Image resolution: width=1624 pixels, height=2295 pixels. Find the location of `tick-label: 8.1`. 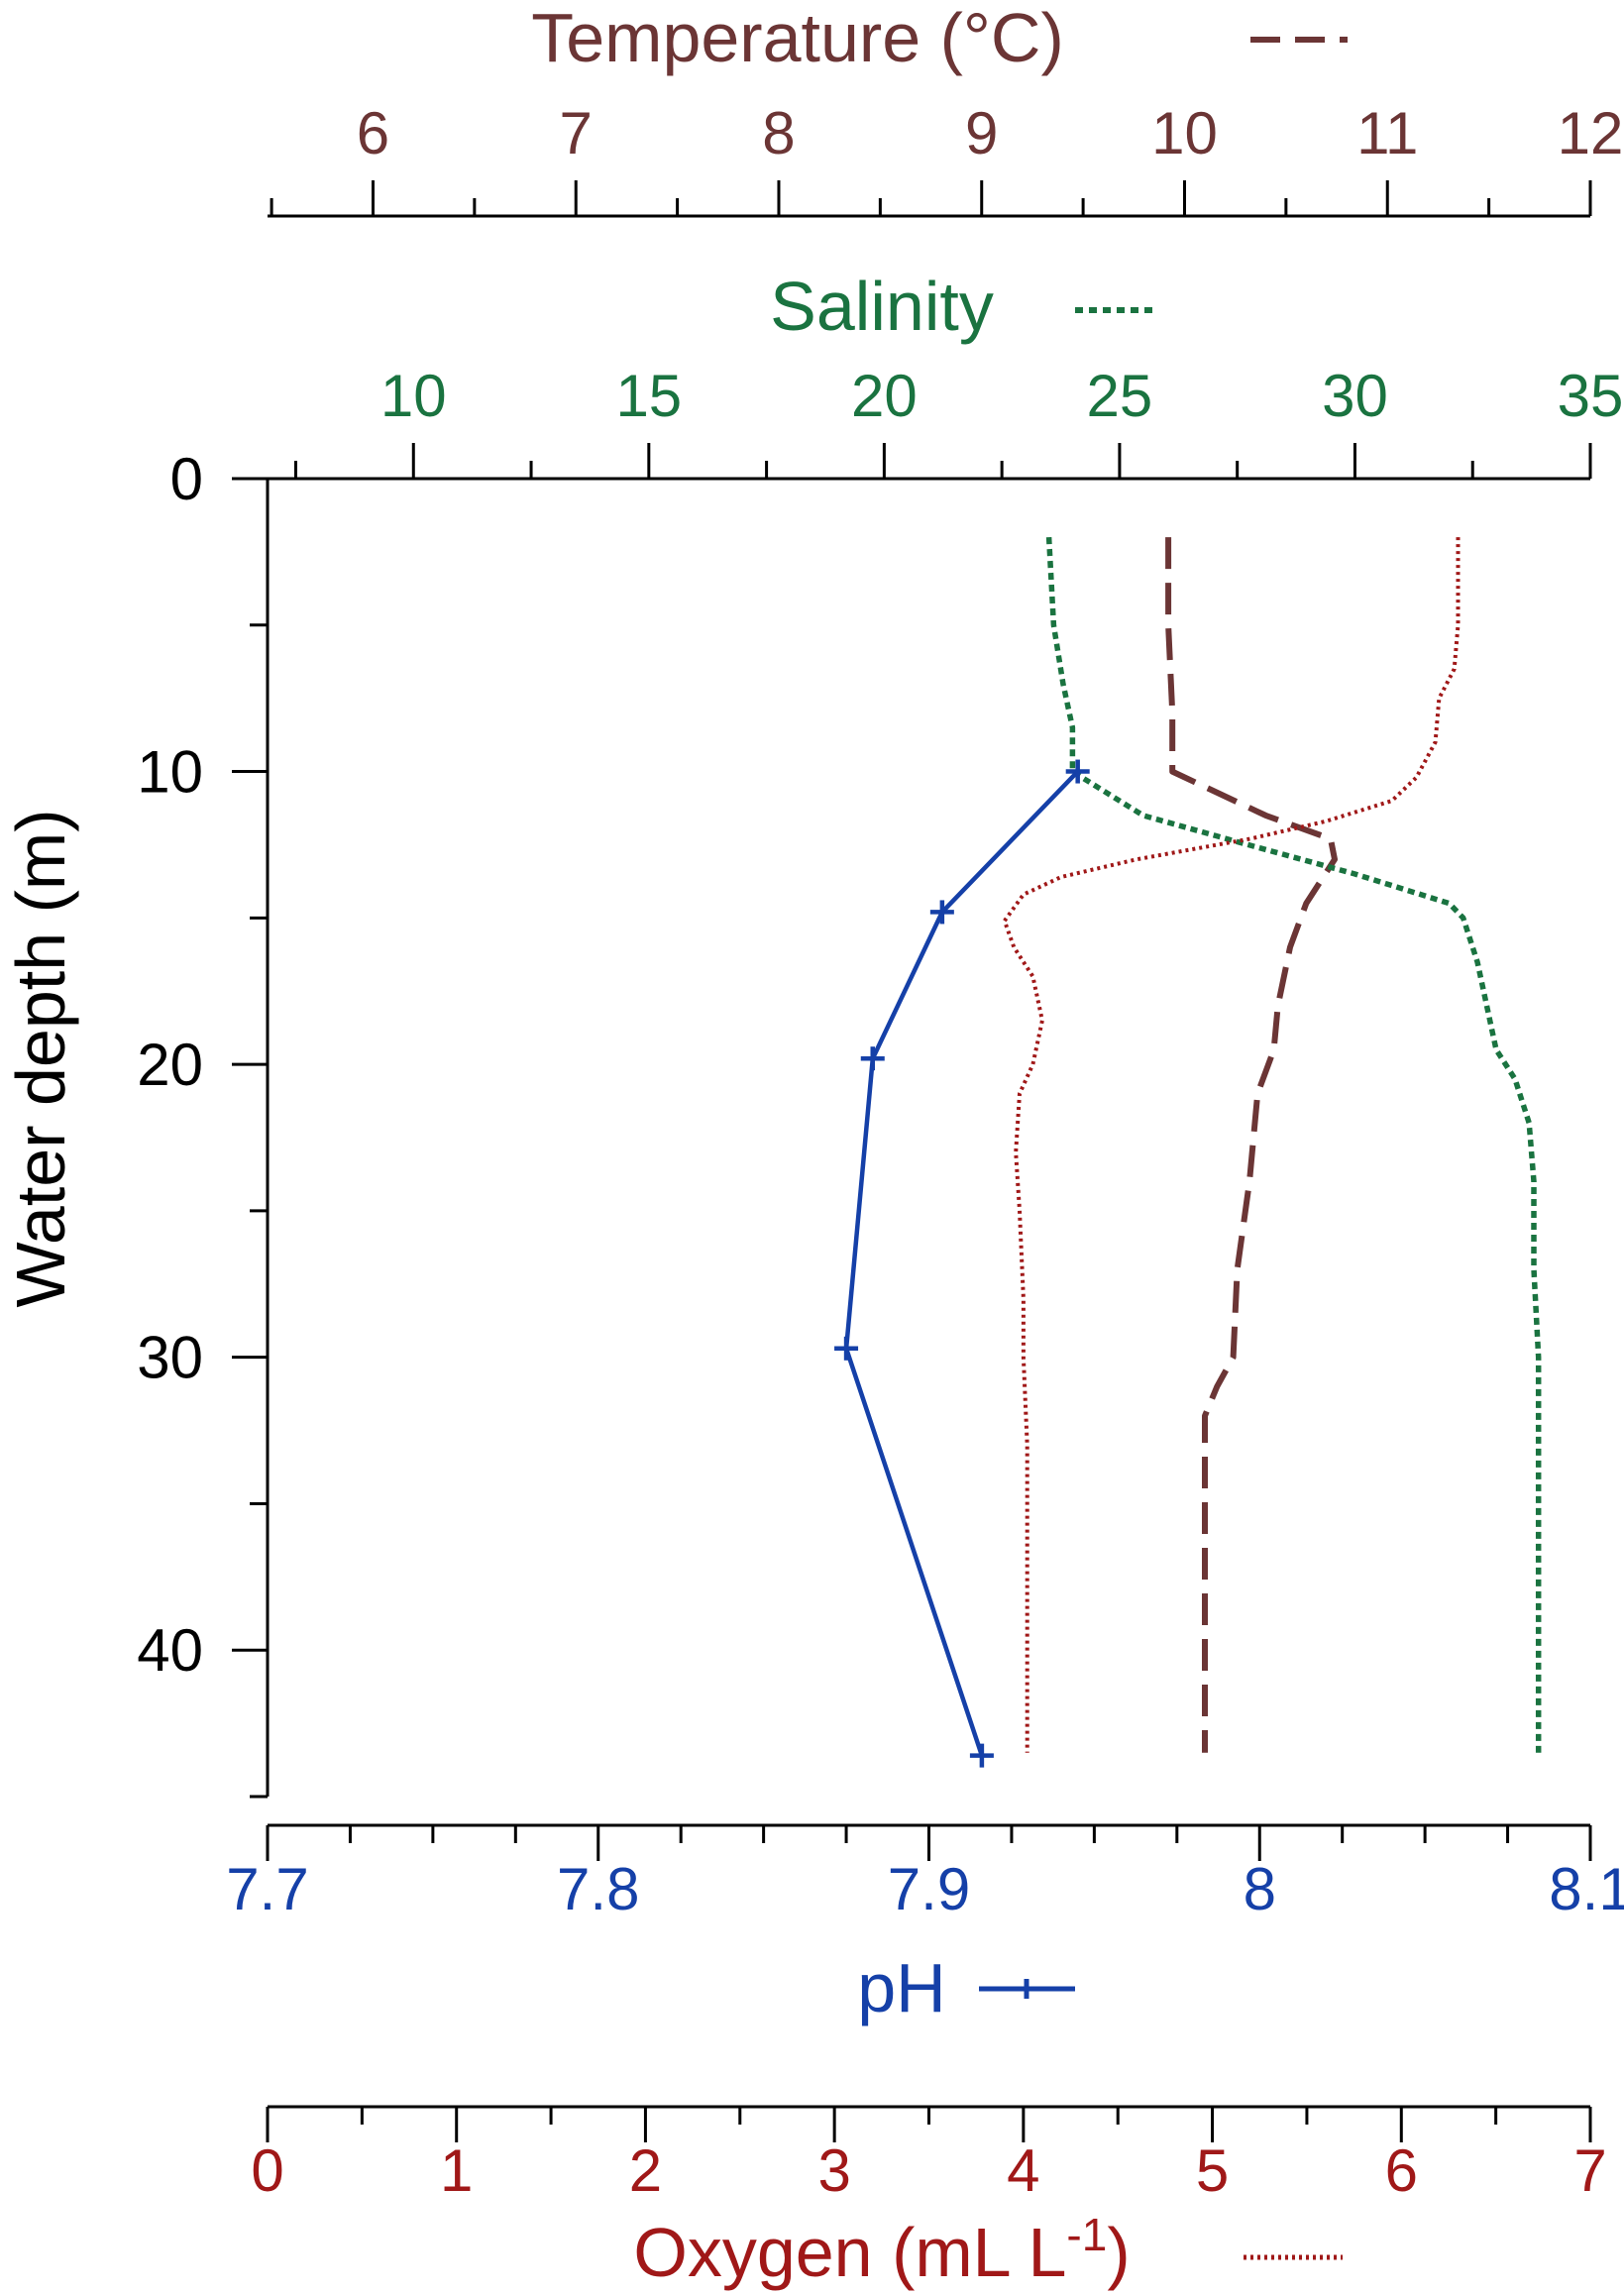

tick-label: 8.1 is located at coordinates (1587, 1889).